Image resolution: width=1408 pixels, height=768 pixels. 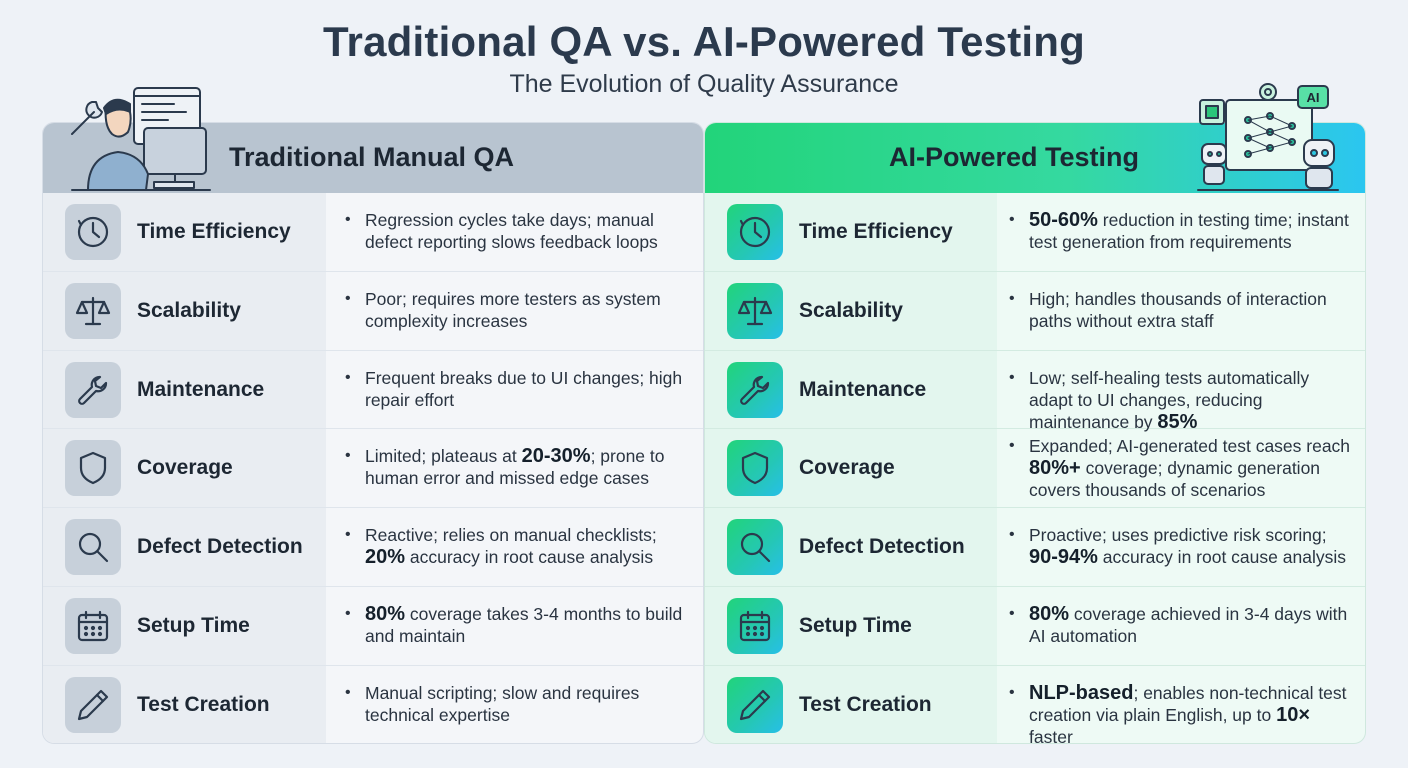 I want to click on traditional-category-cell: Setup Time, so click(x=184, y=625).